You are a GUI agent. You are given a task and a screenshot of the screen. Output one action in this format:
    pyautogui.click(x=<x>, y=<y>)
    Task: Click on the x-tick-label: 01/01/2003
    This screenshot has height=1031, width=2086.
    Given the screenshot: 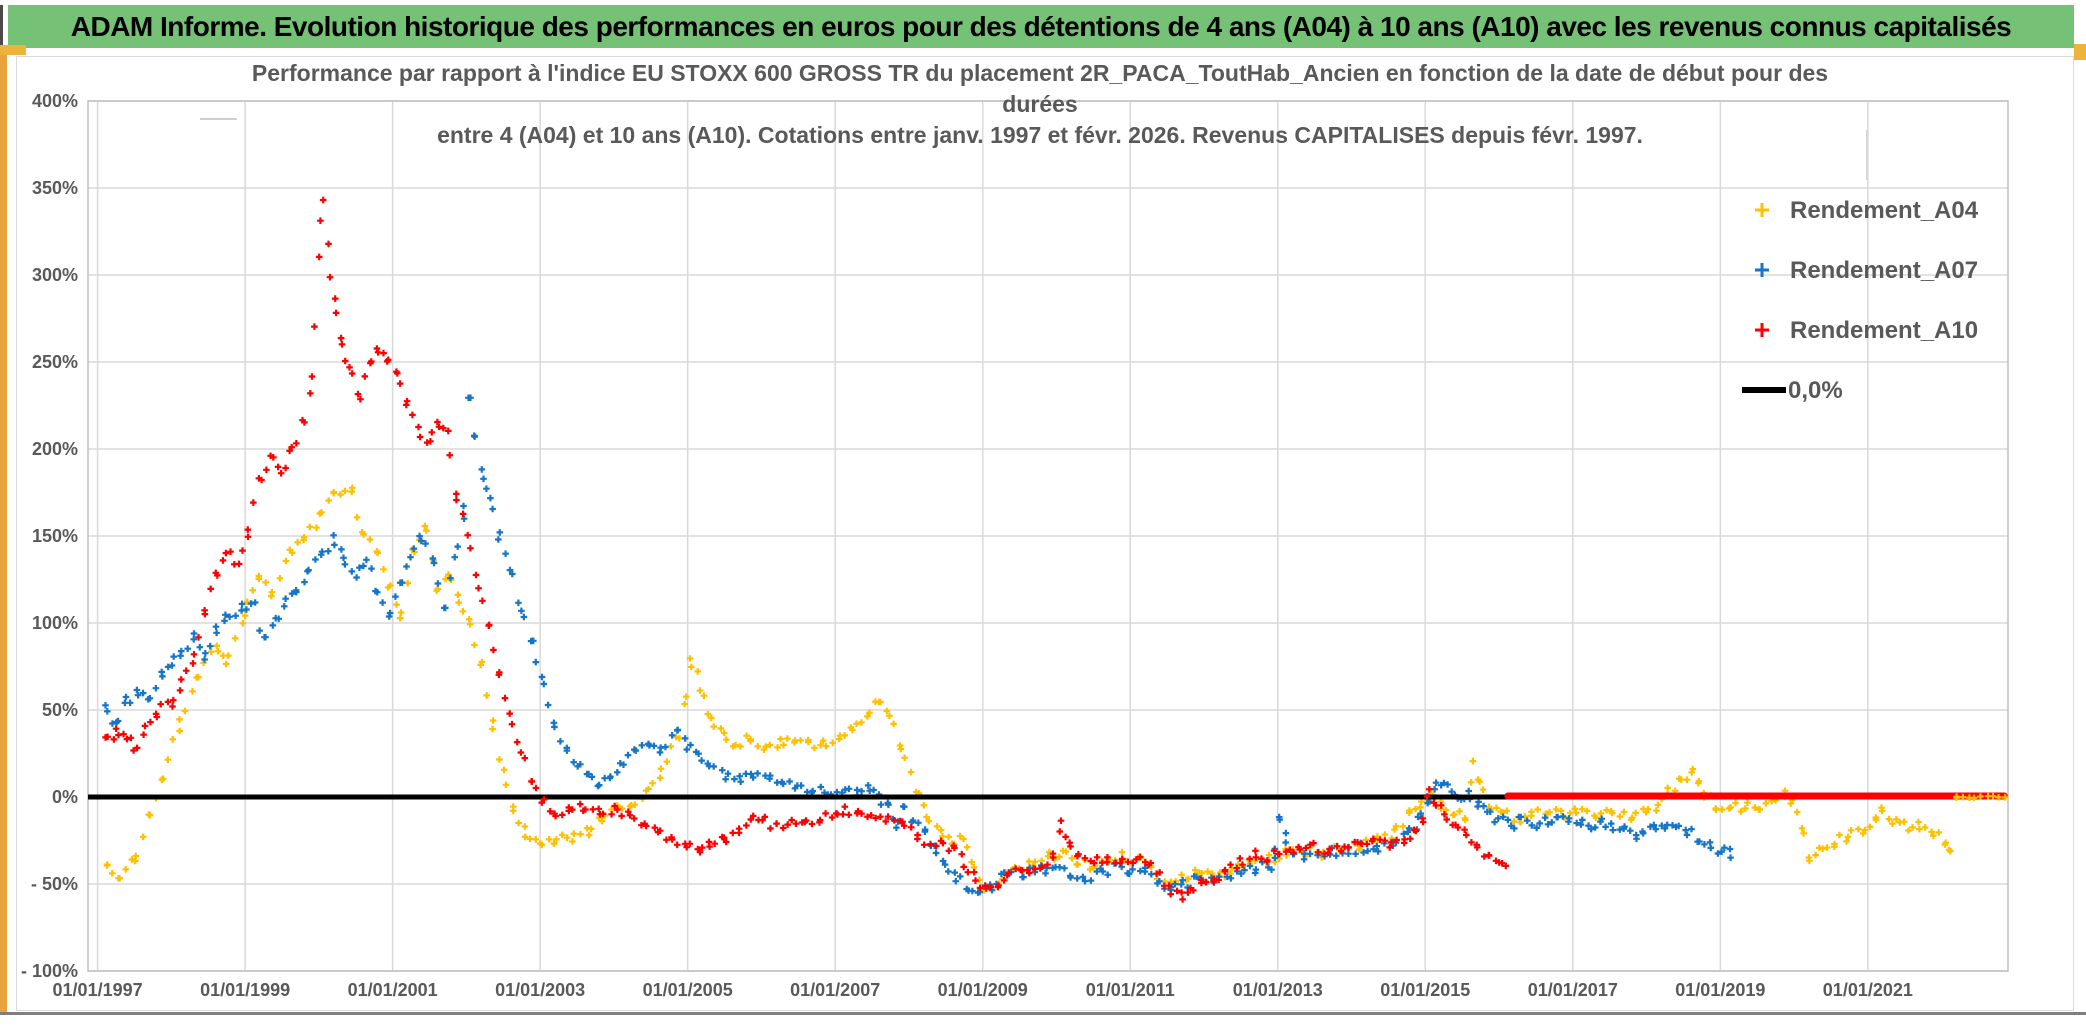 What is the action you would take?
    pyautogui.click(x=540, y=990)
    